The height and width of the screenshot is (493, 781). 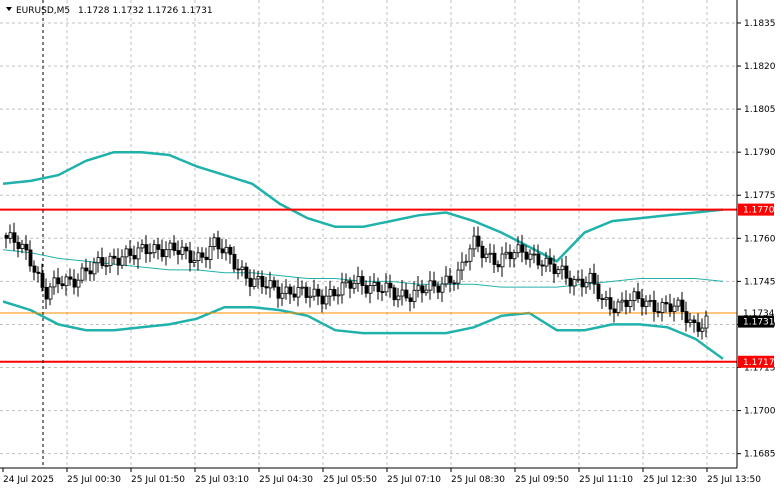 I want to click on triangle-down-icon, so click(x=9, y=9).